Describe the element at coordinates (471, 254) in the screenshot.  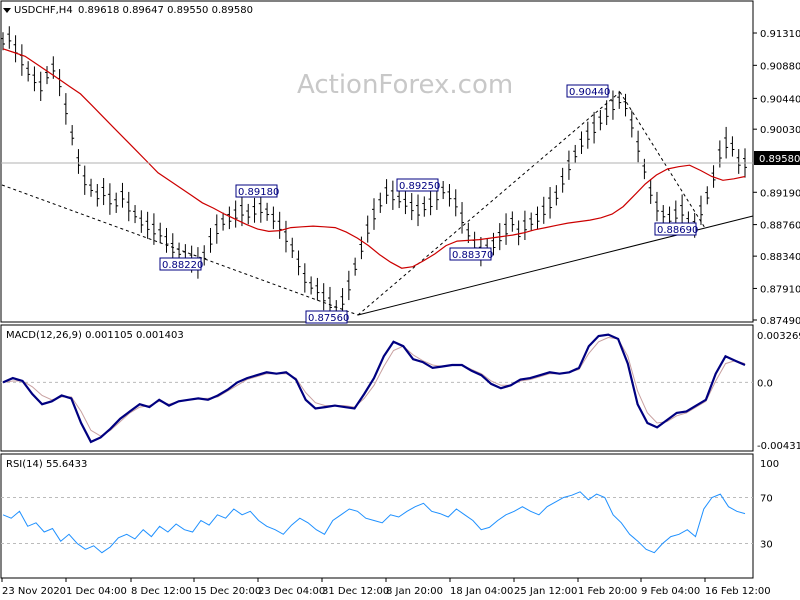
I see `price-annotation-box: 0.88370` at that location.